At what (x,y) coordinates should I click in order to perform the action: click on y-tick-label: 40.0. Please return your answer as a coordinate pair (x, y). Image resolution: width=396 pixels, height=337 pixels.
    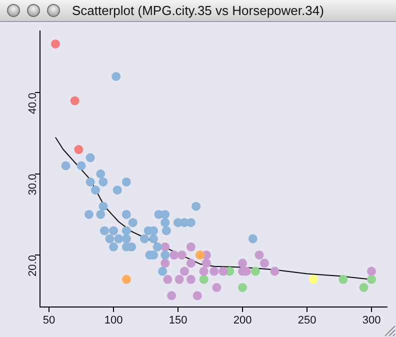
    Looking at the image, I should click on (33, 103).